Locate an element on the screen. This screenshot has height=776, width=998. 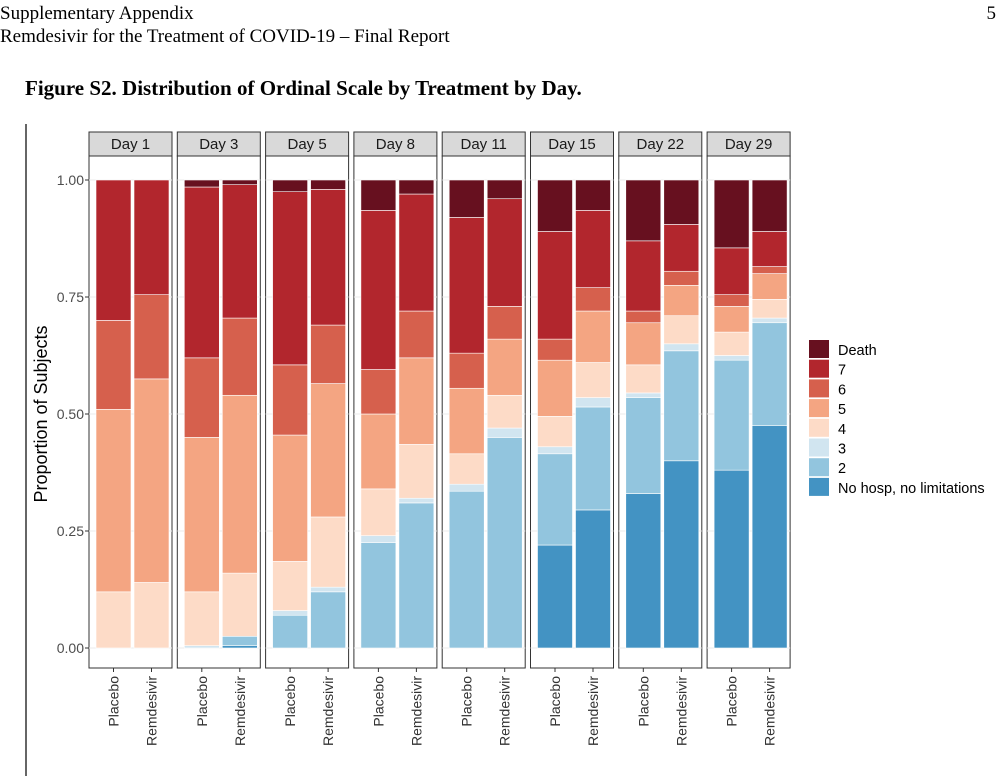
legend-label: No hosp, no limitations is located at coordinates (911, 489).